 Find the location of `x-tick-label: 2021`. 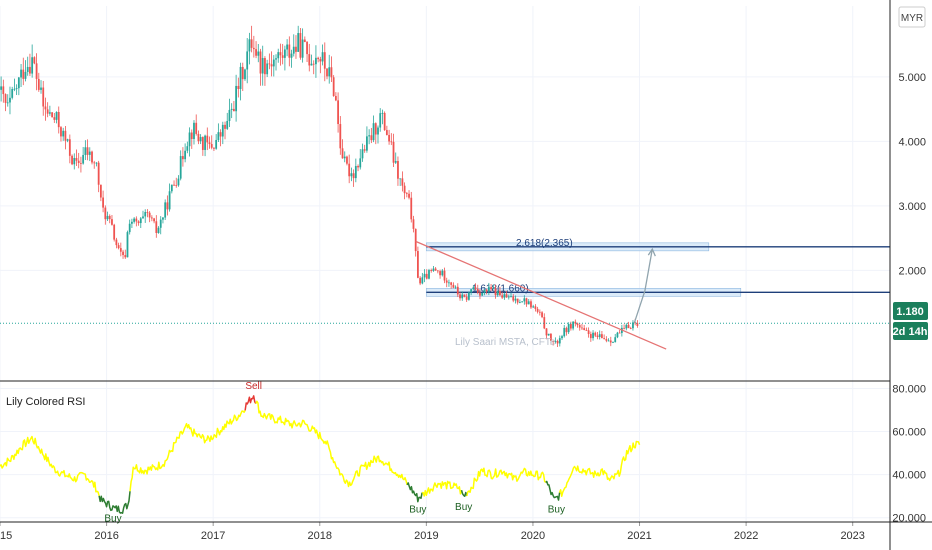

x-tick-label: 2021 is located at coordinates (639, 536).